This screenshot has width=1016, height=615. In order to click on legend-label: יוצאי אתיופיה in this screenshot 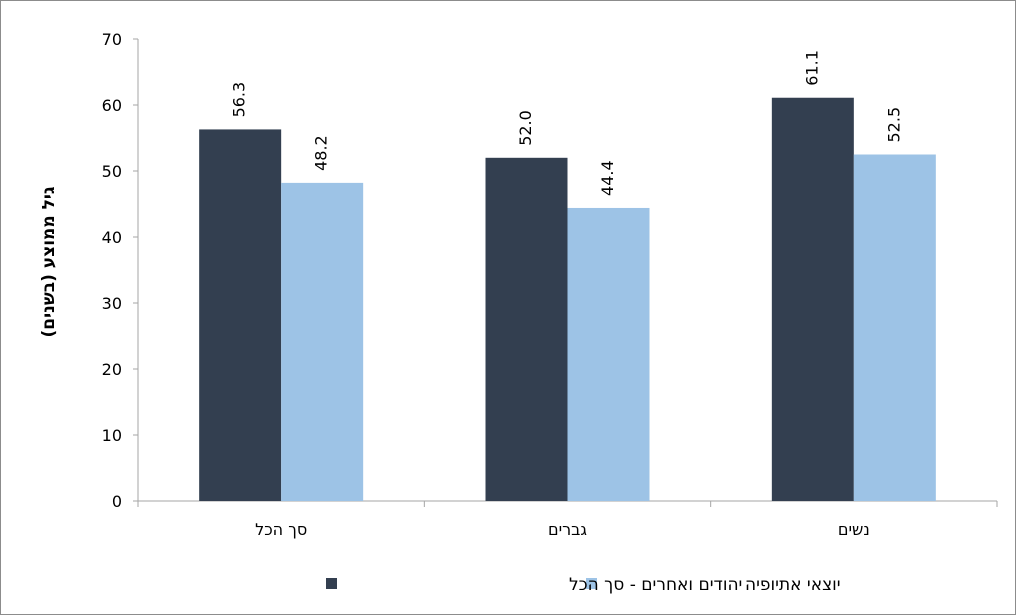, I will do `click(793, 585)`.